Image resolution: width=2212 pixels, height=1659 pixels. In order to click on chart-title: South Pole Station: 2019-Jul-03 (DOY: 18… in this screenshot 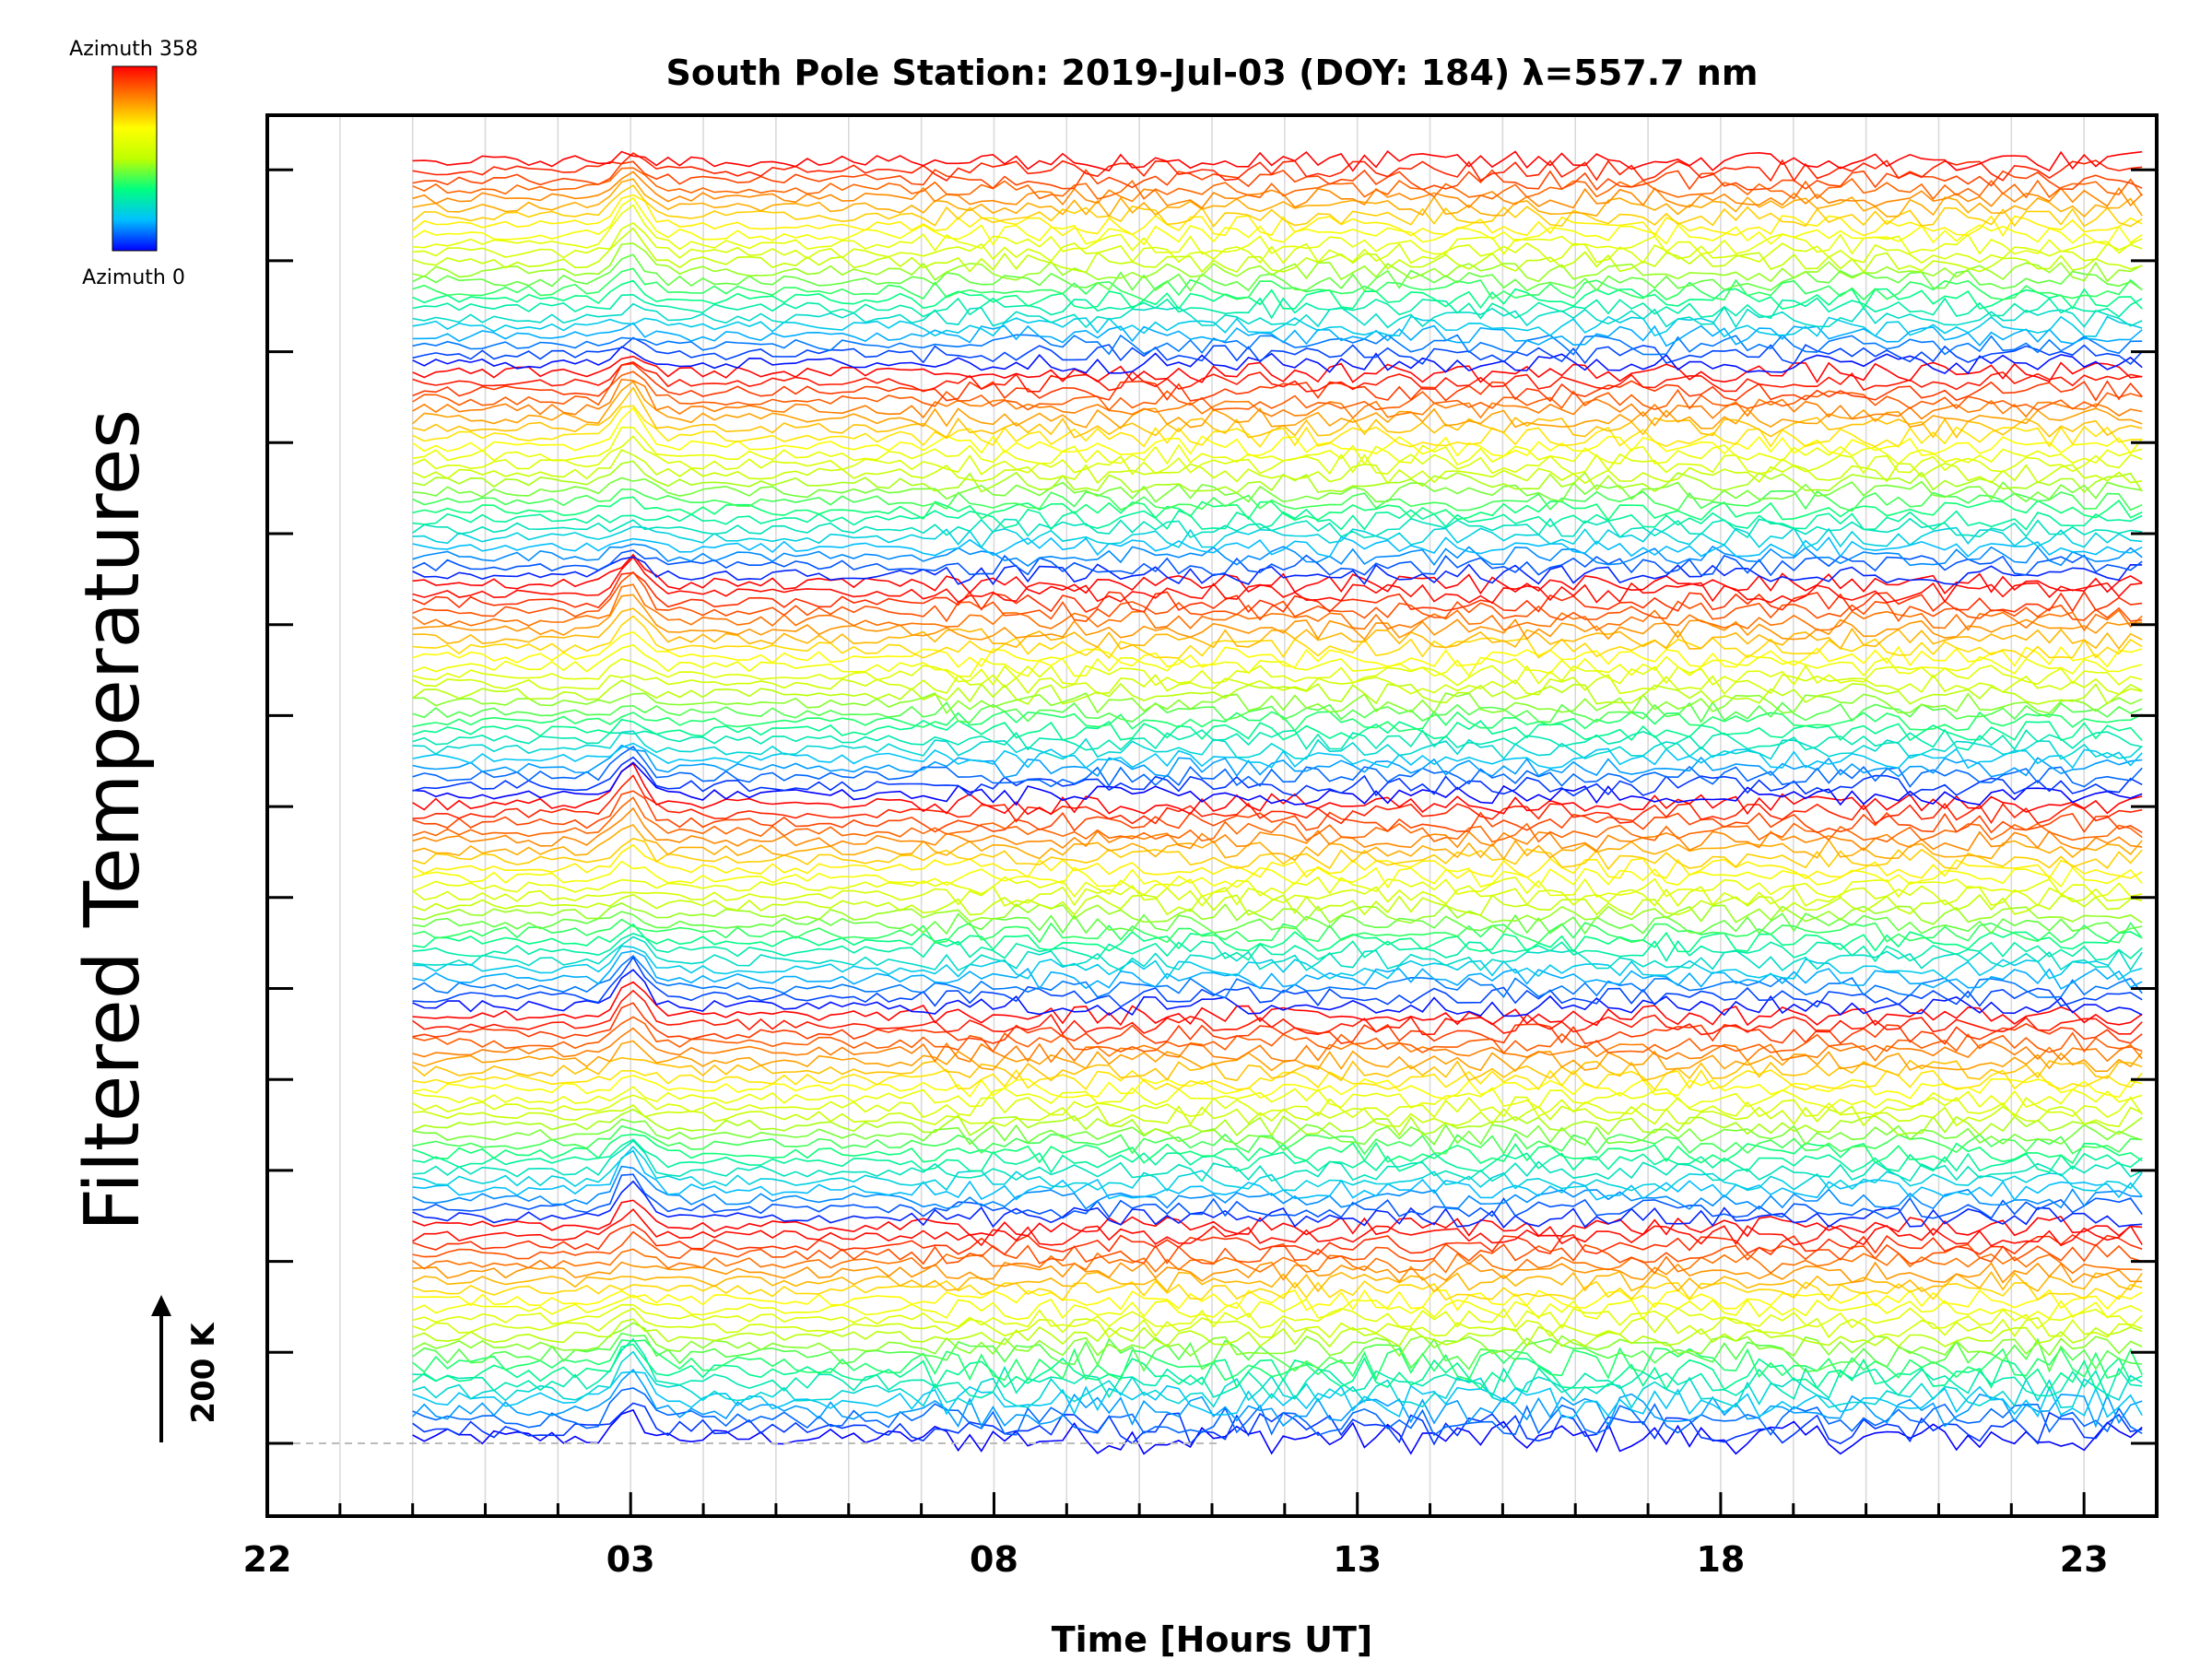, I will do `click(1212, 73)`.